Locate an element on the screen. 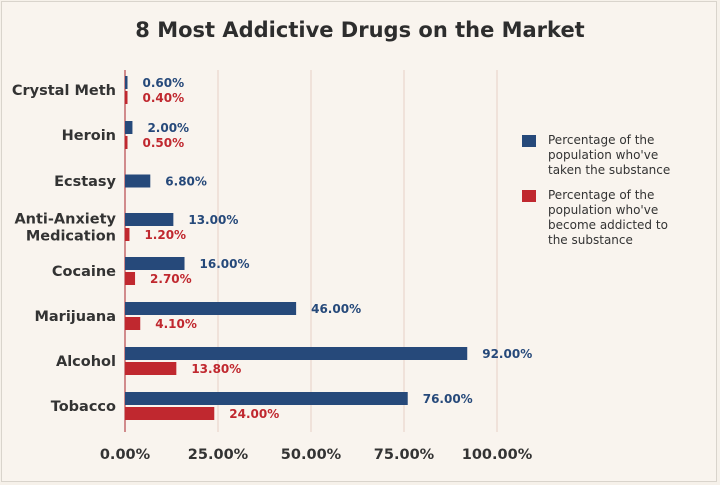 The width and height of the screenshot is (720, 485). category-label: Medication is located at coordinates (71, 237).